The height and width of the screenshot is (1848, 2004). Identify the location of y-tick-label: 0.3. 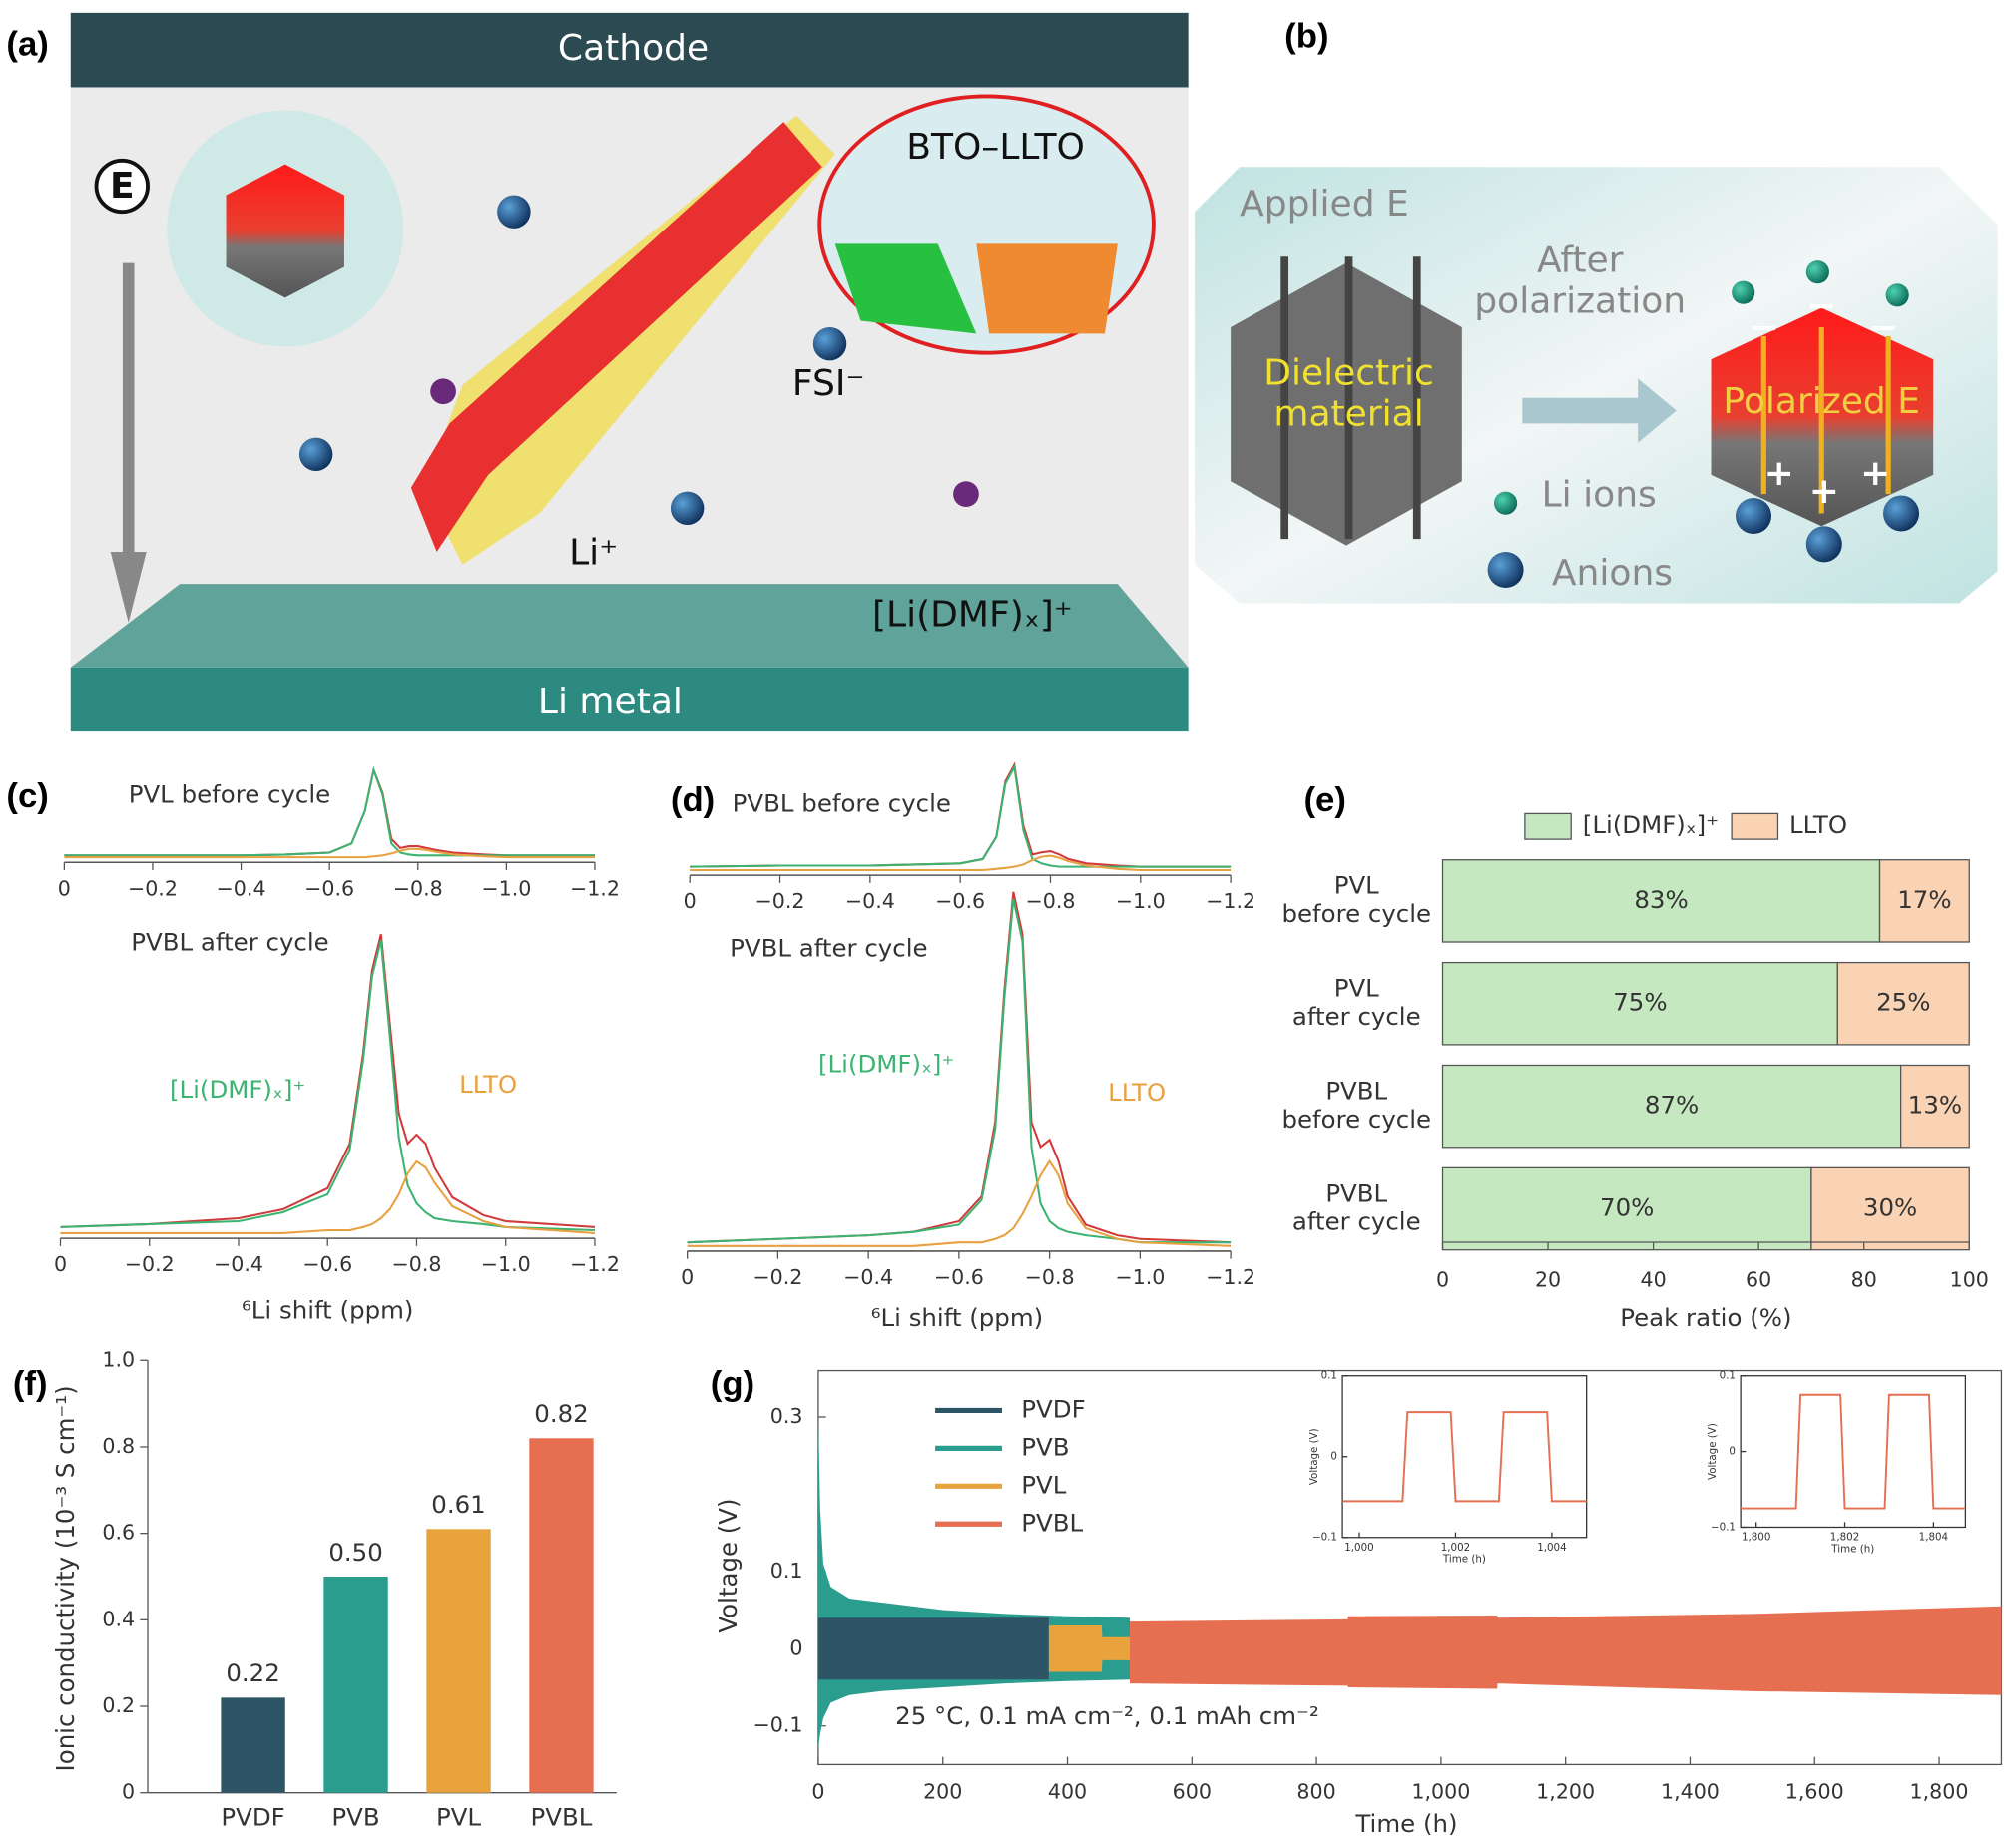
(786, 1416).